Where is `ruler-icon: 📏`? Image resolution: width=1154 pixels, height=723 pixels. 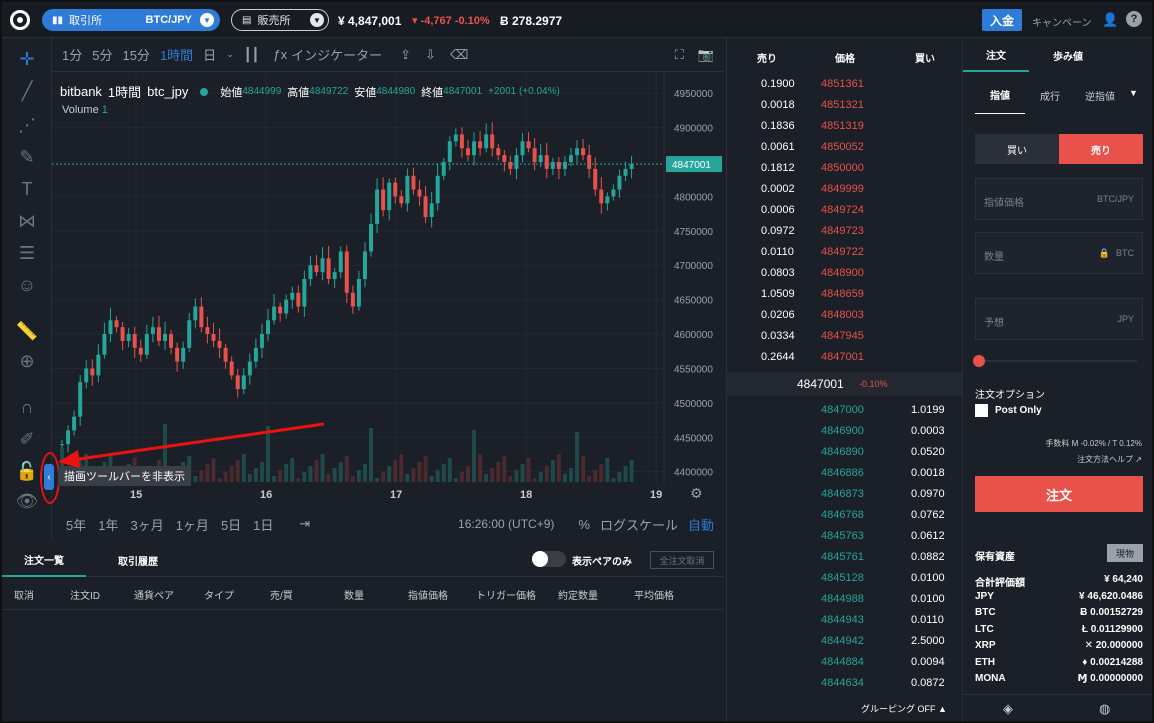
ruler-icon: 📏 is located at coordinates (27, 330).